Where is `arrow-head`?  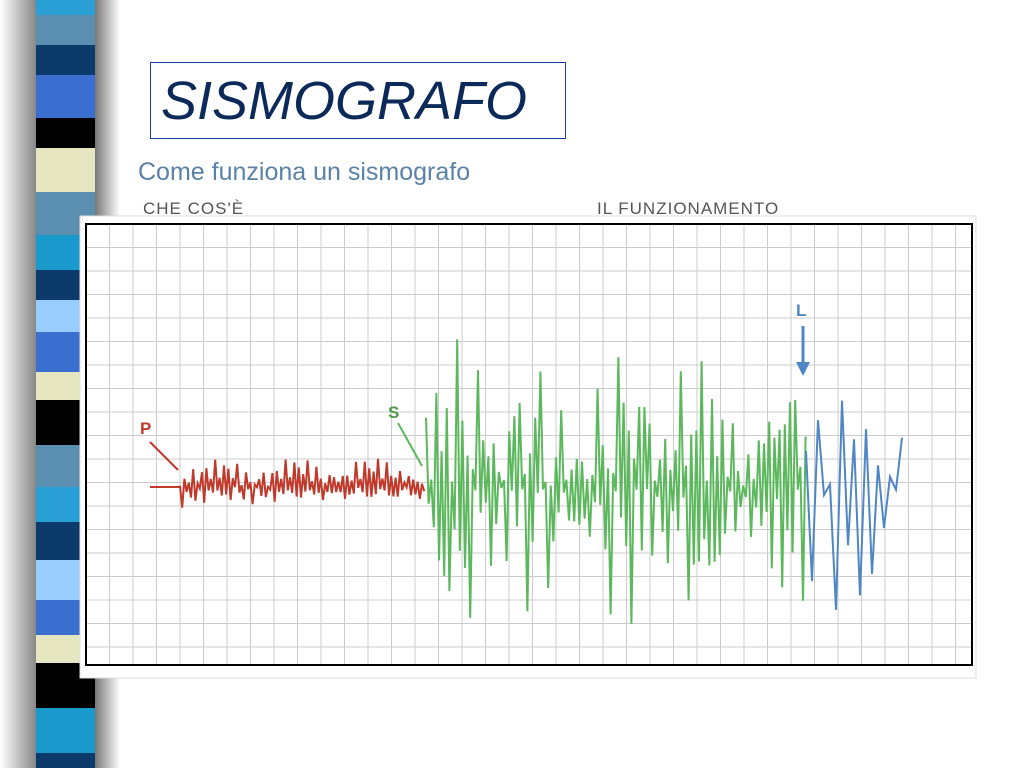
arrow-head is located at coordinates (803, 369).